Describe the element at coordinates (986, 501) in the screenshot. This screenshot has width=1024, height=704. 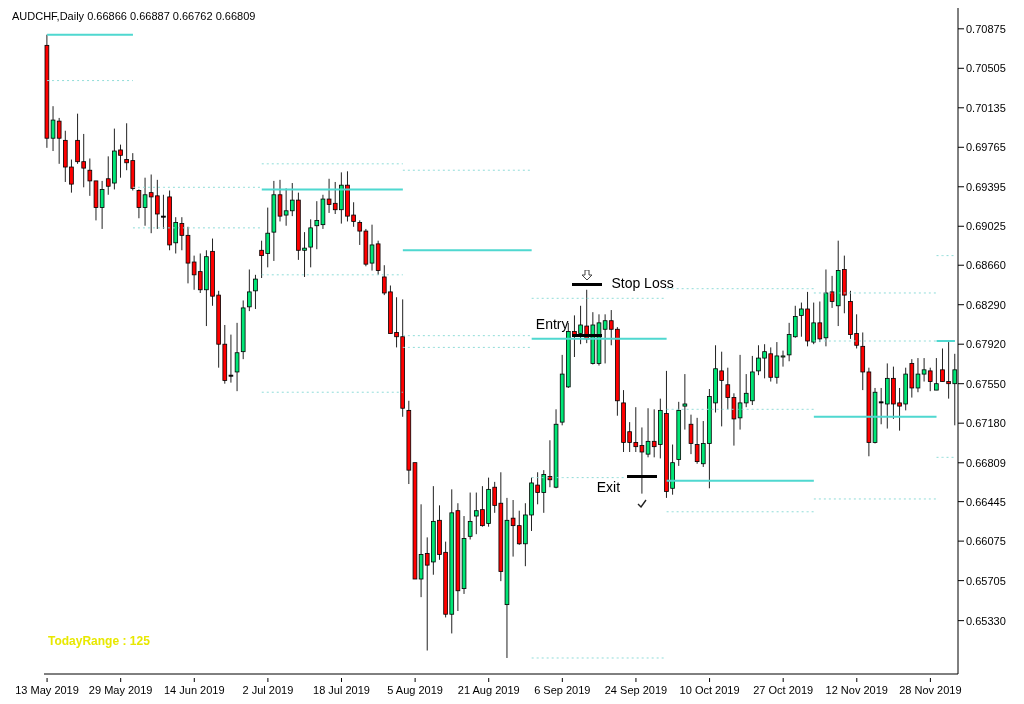
I see `y-tick-label: 0.66445` at that location.